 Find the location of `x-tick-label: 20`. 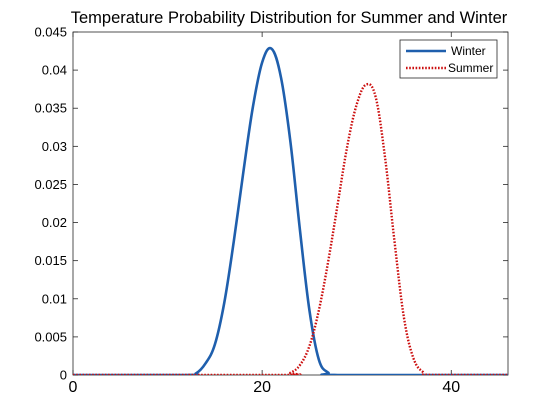

x-tick-label: 20 is located at coordinates (262, 387).